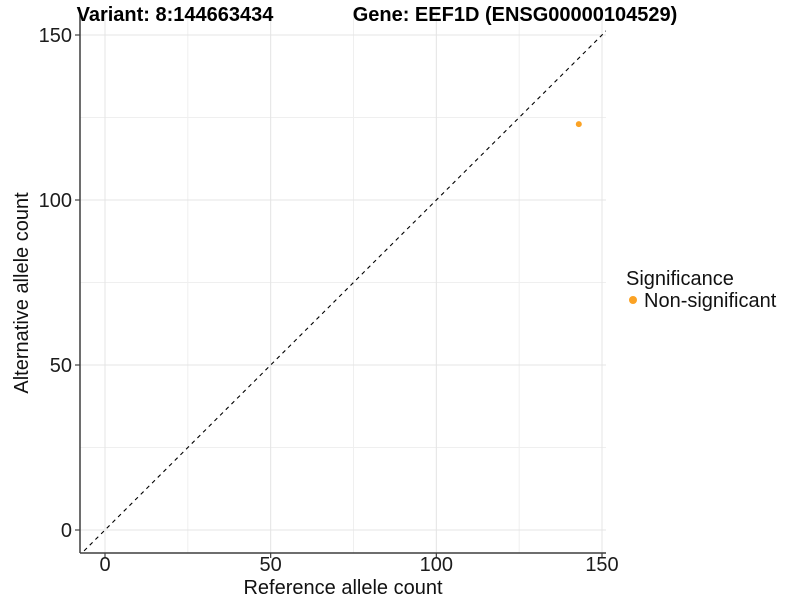  I want to click on x-axis-title: Reference allele count, so click(342, 588).